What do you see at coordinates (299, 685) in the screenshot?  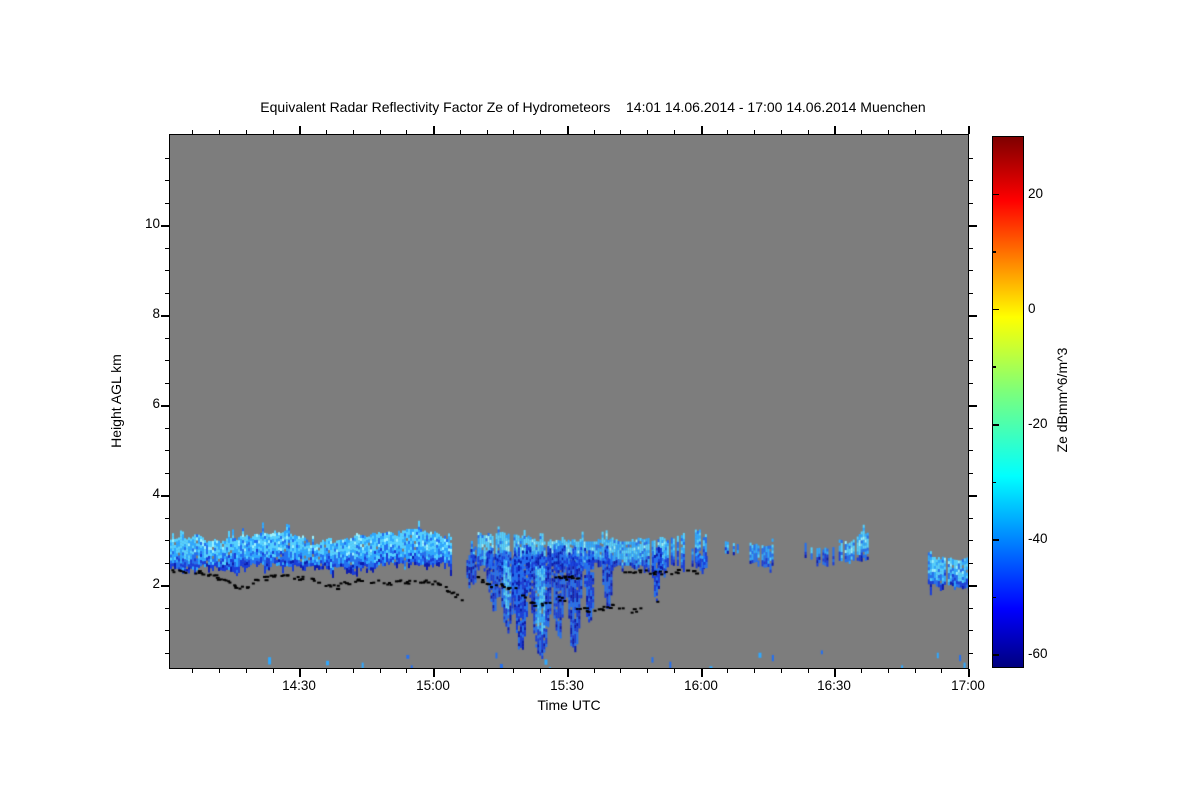 I see `x-tick-label: 14:30` at bounding box center [299, 685].